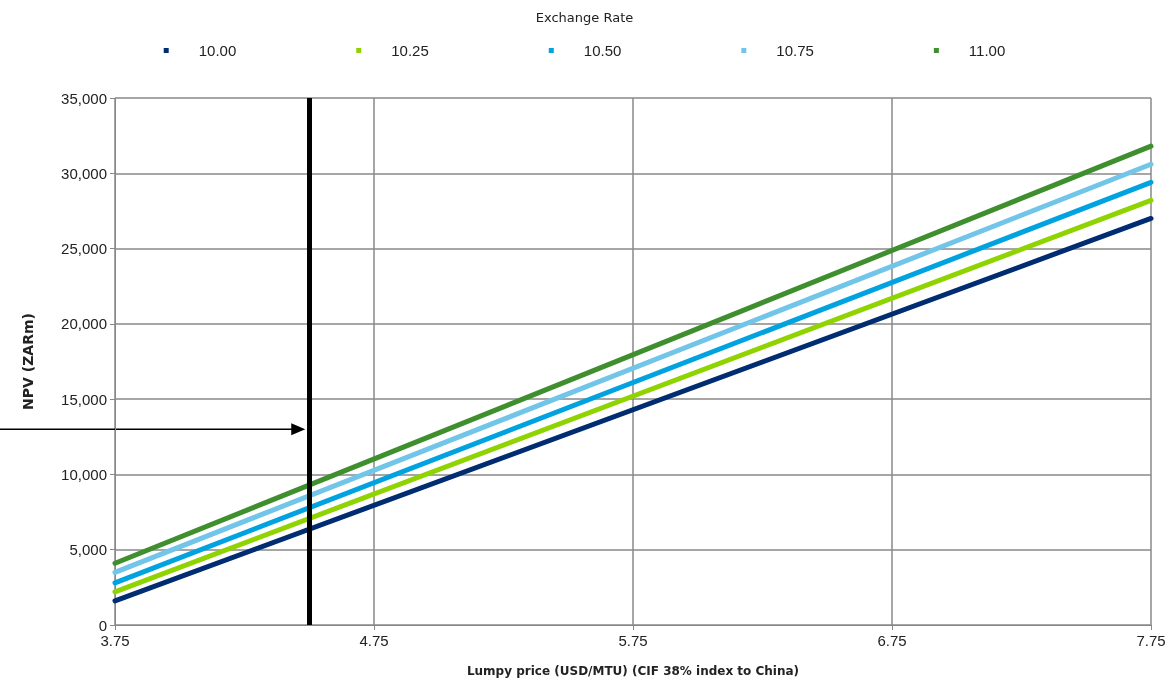 The width and height of the screenshot is (1169, 692). What do you see at coordinates (84, 98) in the screenshot?
I see `y-tick-label: 35,000` at bounding box center [84, 98].